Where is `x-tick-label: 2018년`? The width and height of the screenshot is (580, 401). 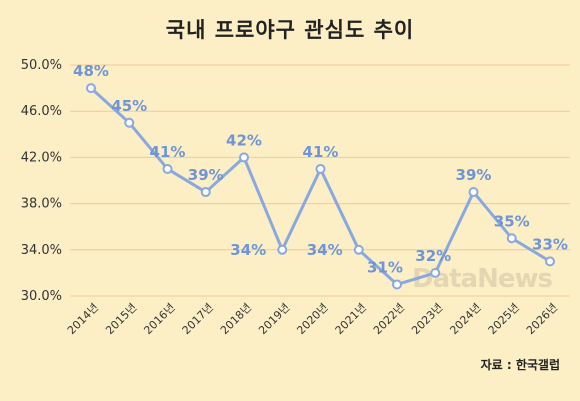 x-tick-label: 2018년 is located at coordinates (236, 319).